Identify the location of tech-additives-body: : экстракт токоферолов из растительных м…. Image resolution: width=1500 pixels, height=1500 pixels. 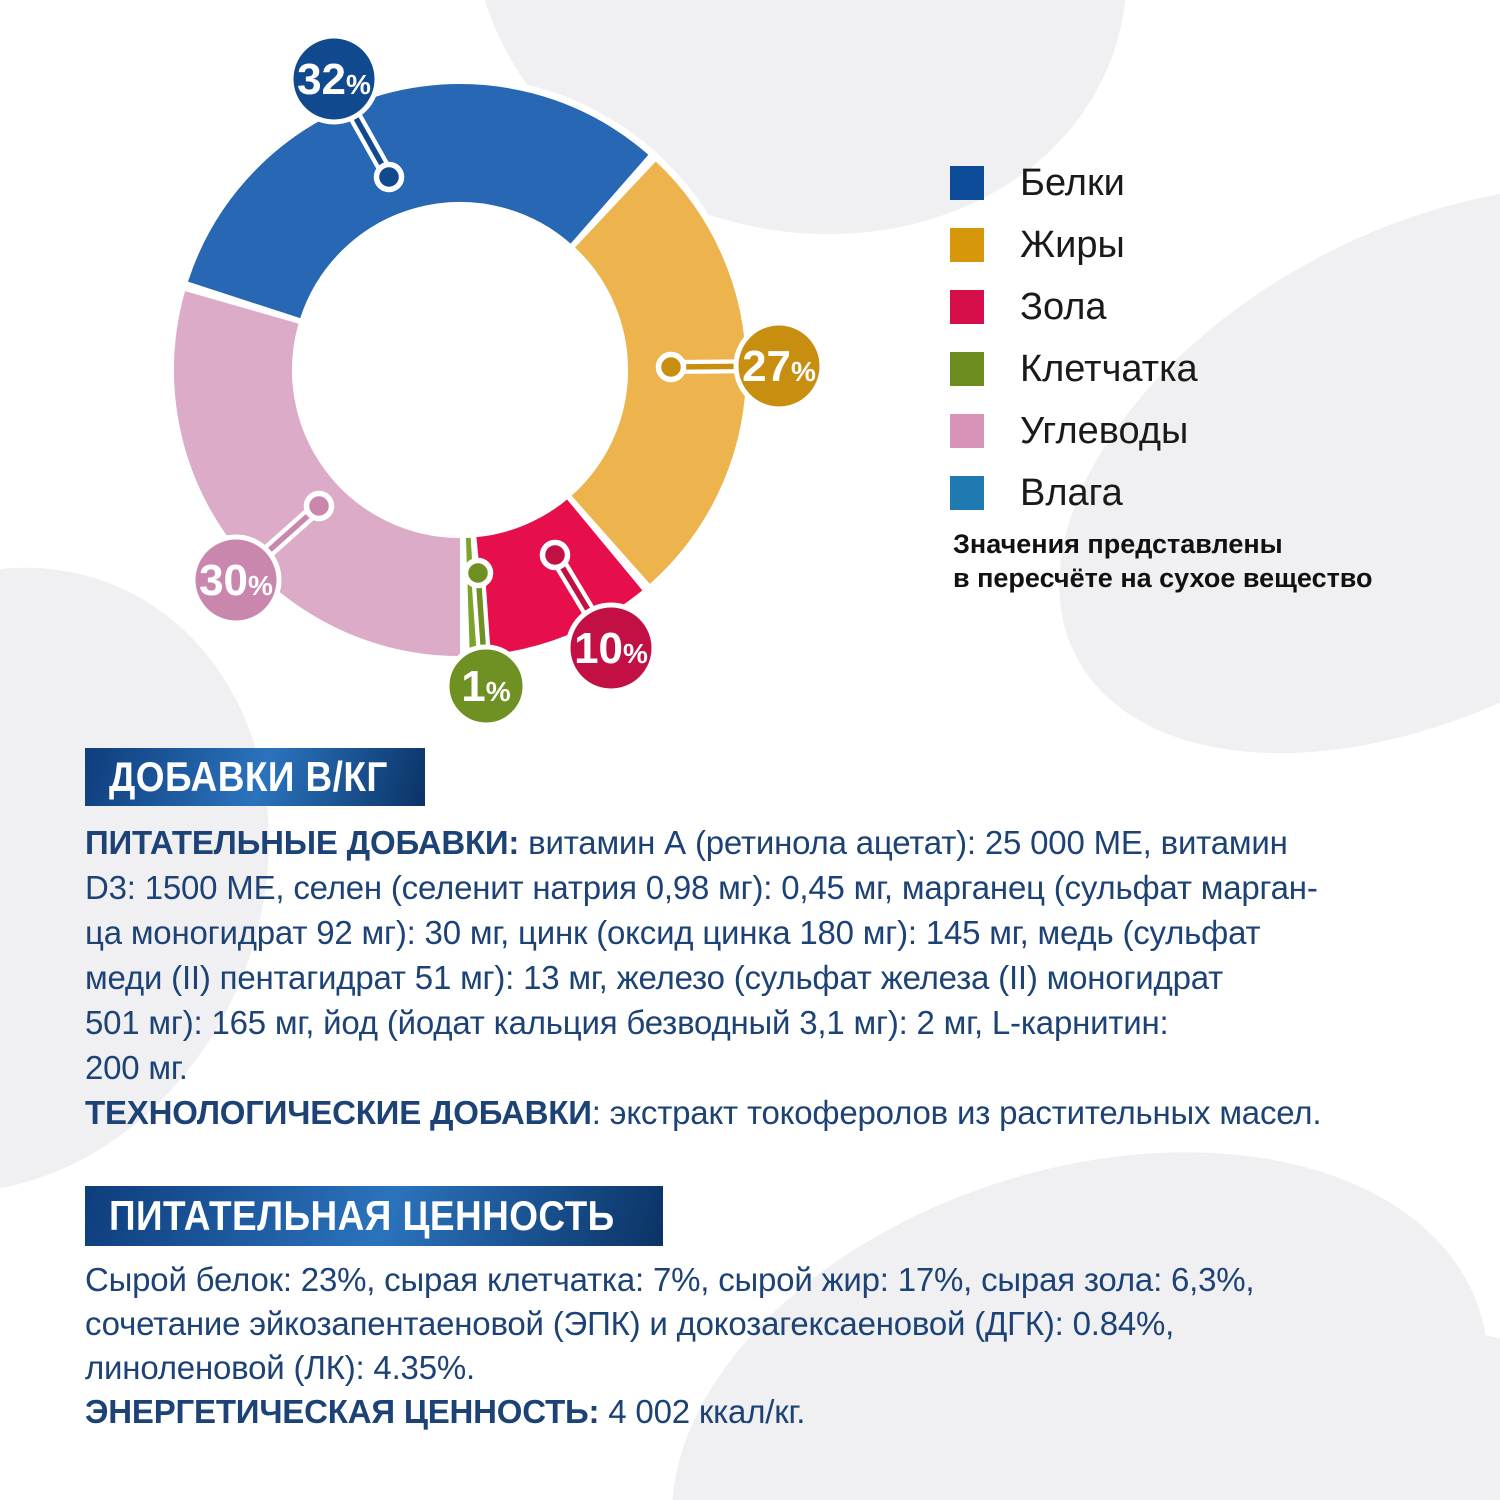
(956, 1112).